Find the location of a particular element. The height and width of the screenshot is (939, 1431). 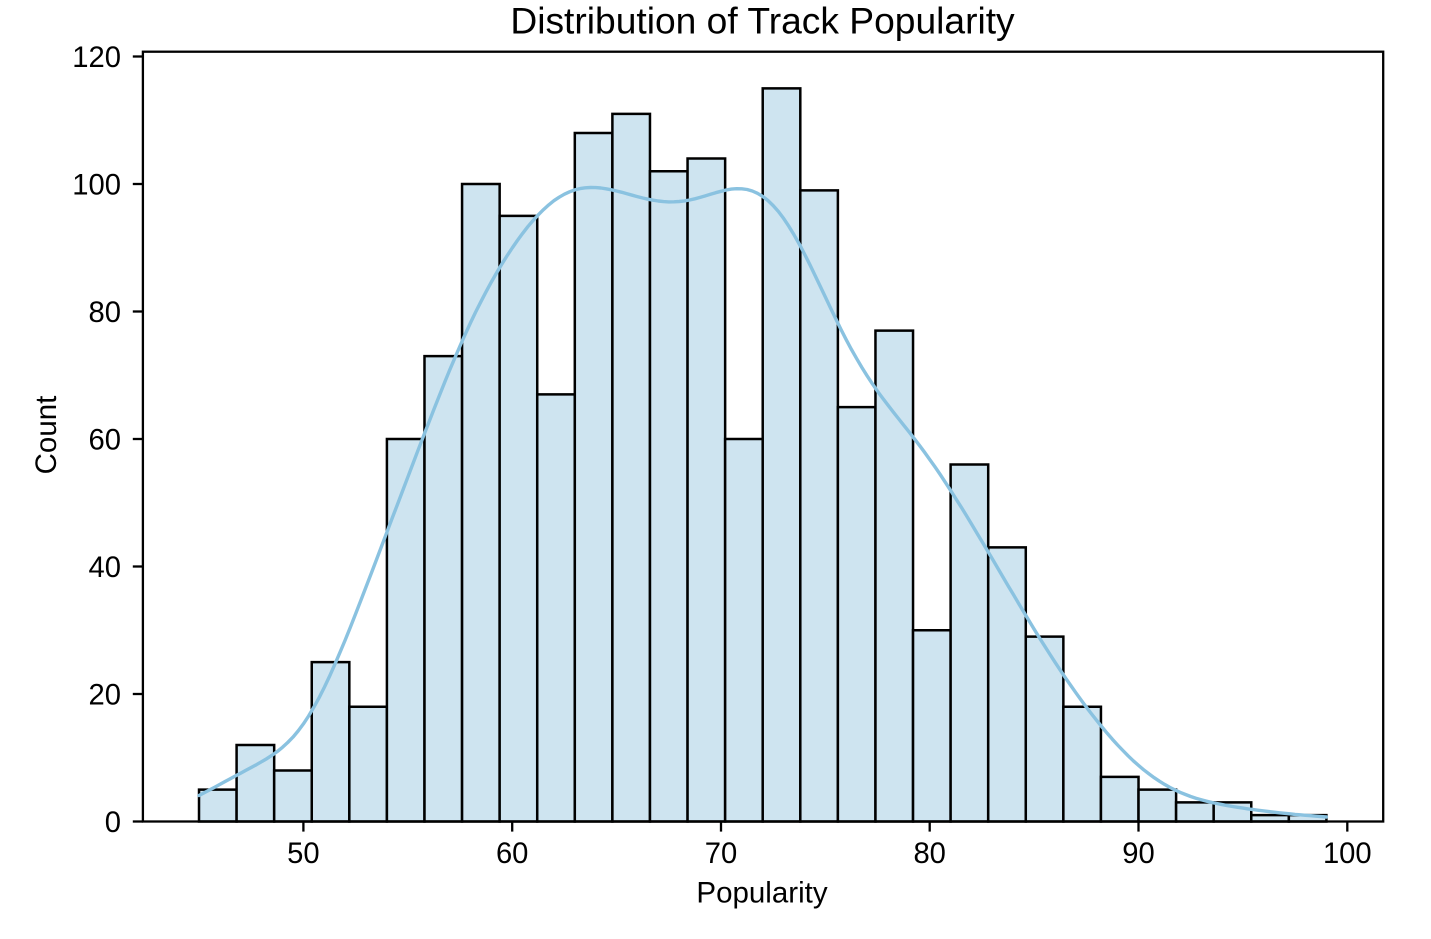

svg-text: Count is located at coordinates (46, 435).